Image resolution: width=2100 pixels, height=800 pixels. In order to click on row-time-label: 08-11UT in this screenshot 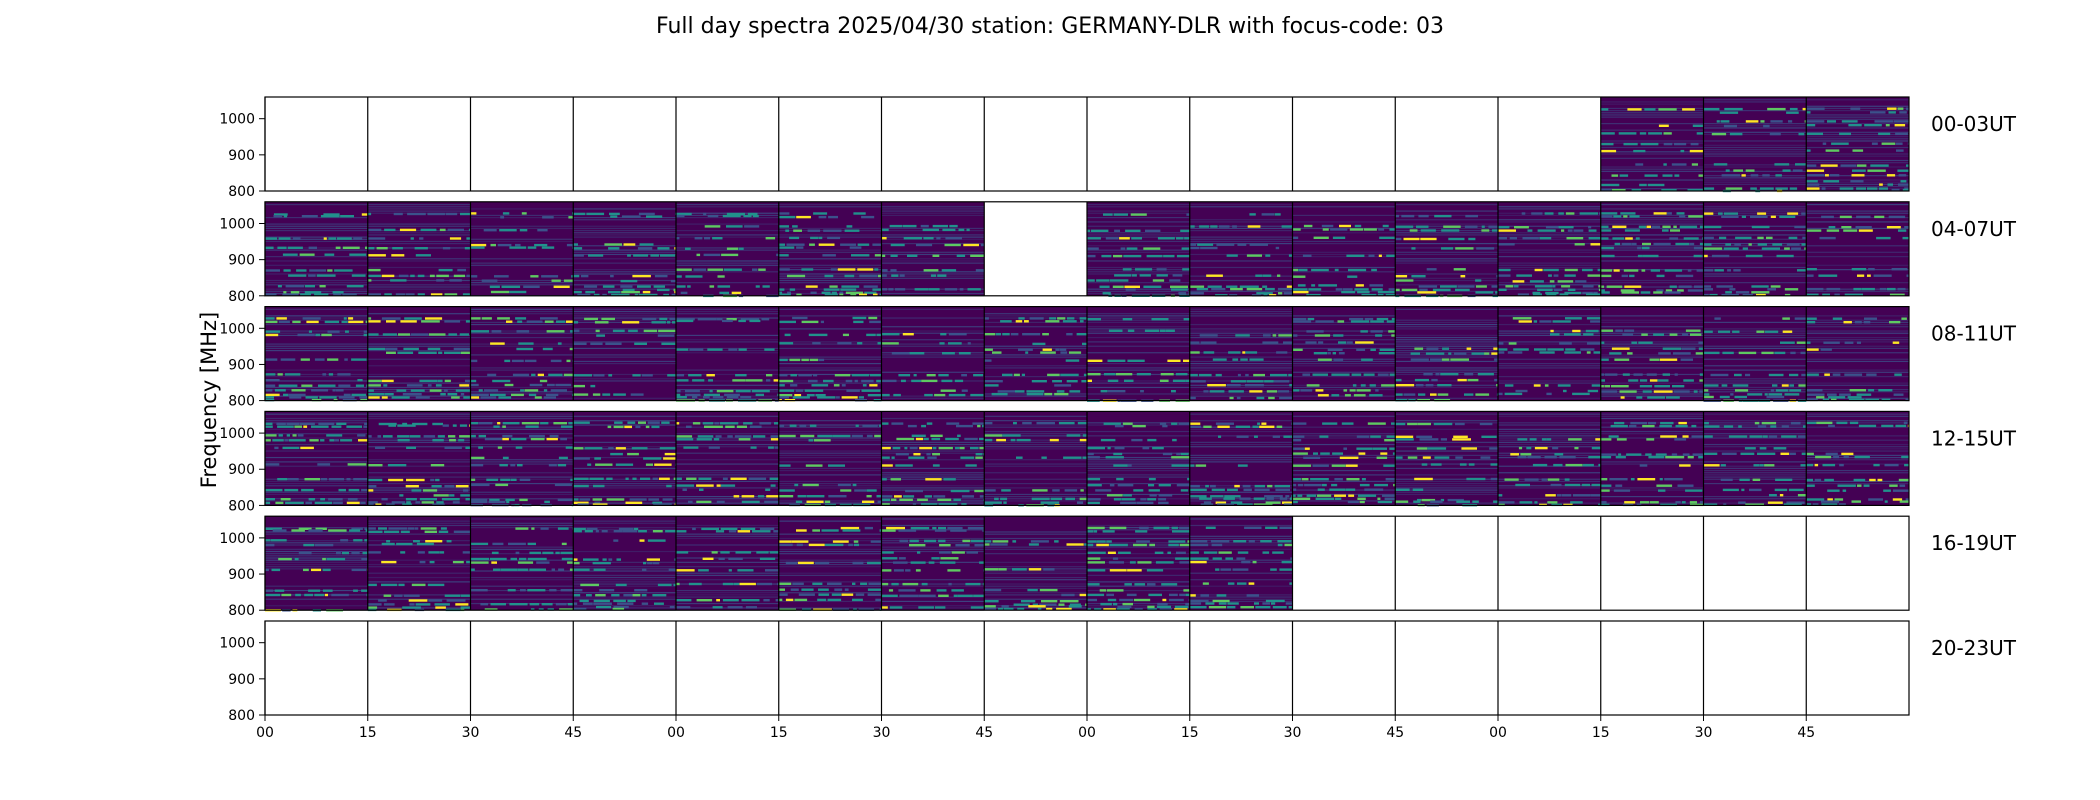, I will do `click(1974, 334)`.